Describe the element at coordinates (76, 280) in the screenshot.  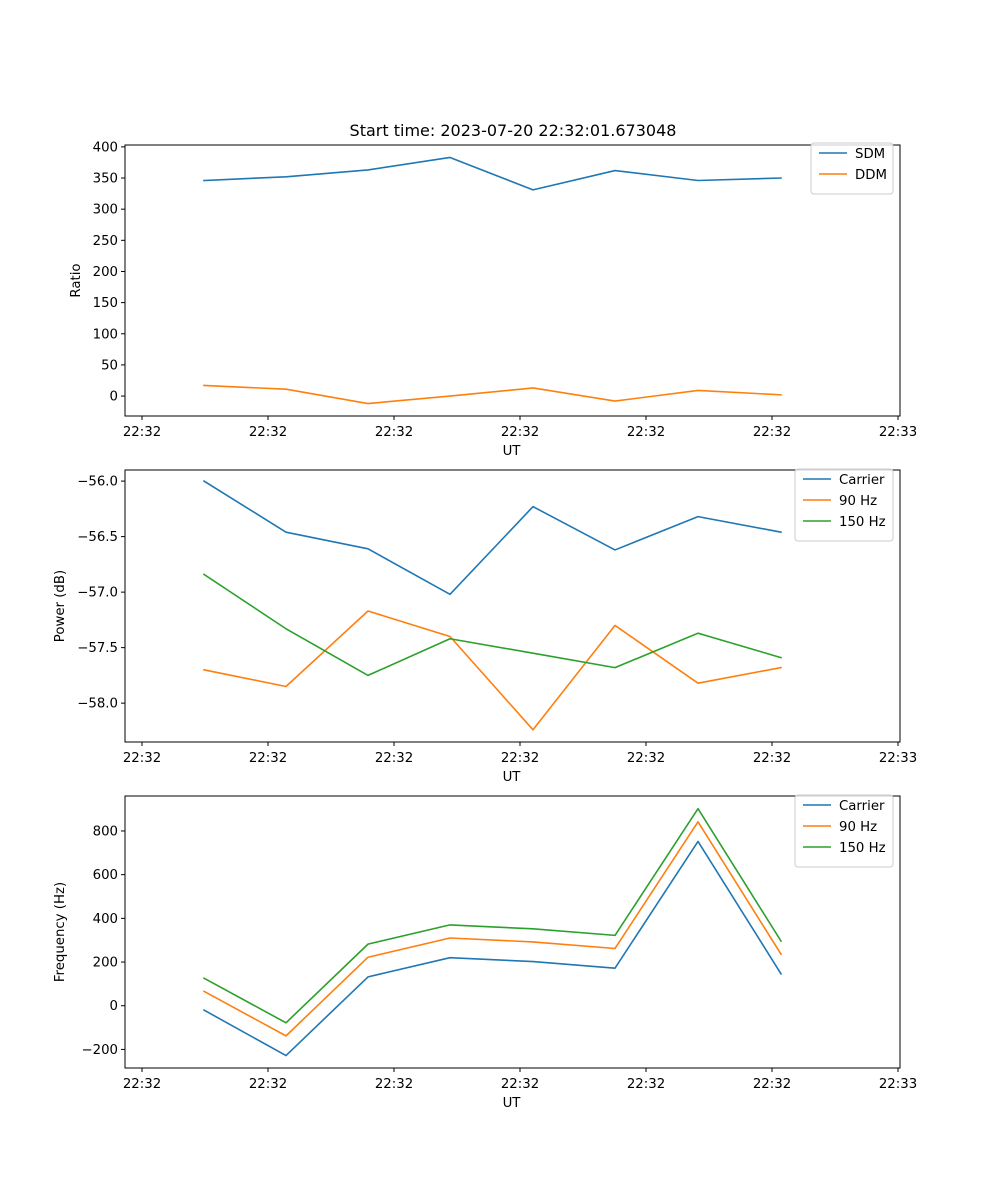
I see `ratio-ylabel: Ratio` at that location.